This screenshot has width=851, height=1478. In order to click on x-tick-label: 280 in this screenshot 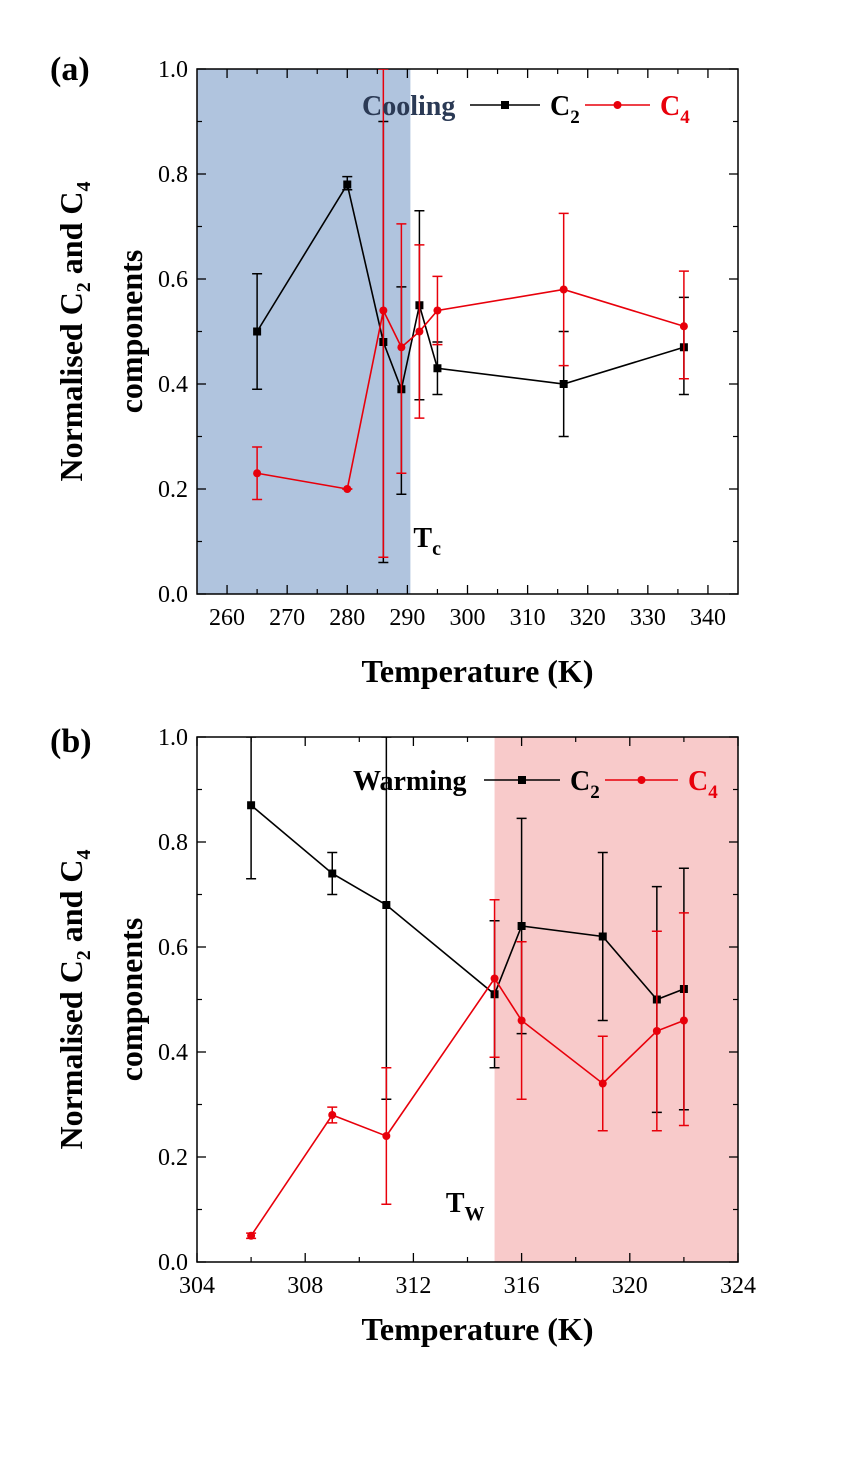, I will do `click(347, 618)`.